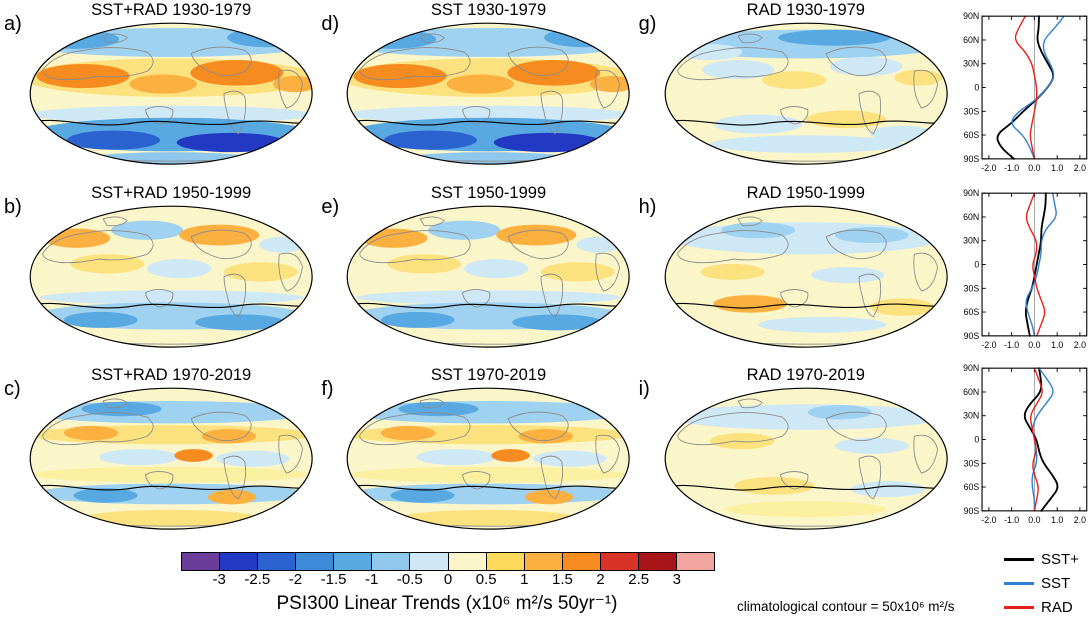 The height and width of the screenshot is (627, 1092). I want to click on legend-item-sst: SST, so click(1047, 583).